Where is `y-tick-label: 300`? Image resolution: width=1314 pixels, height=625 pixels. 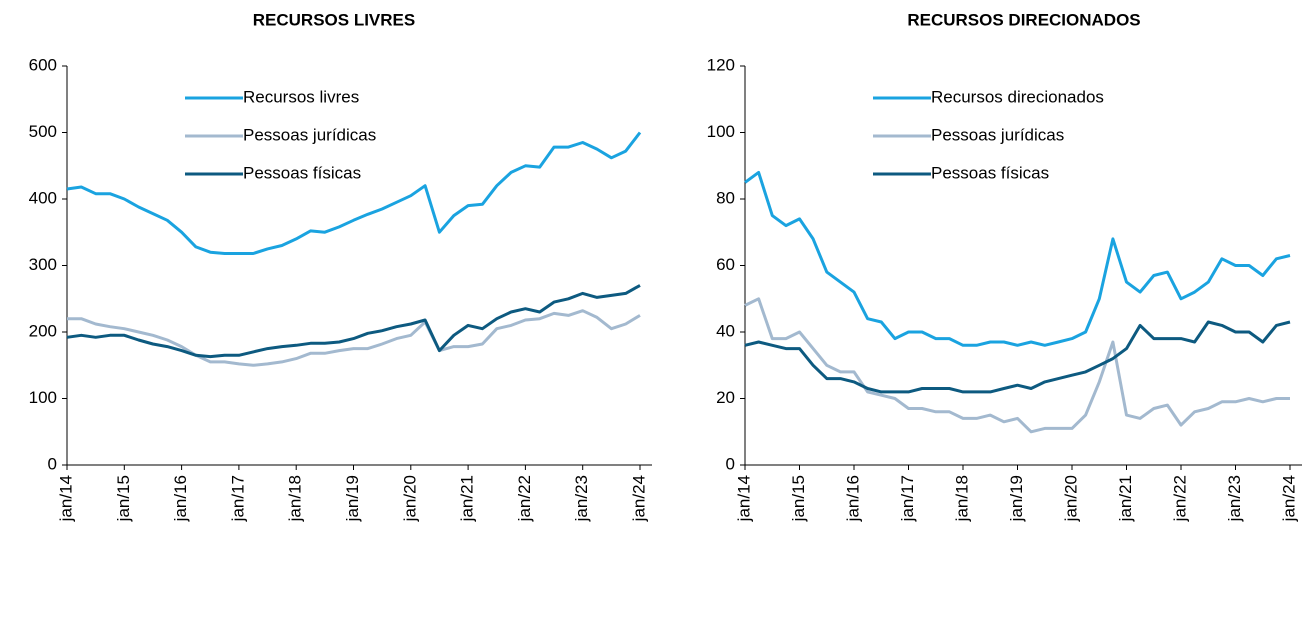
y-tick-label: 300 is located at coordinates (43, 264).